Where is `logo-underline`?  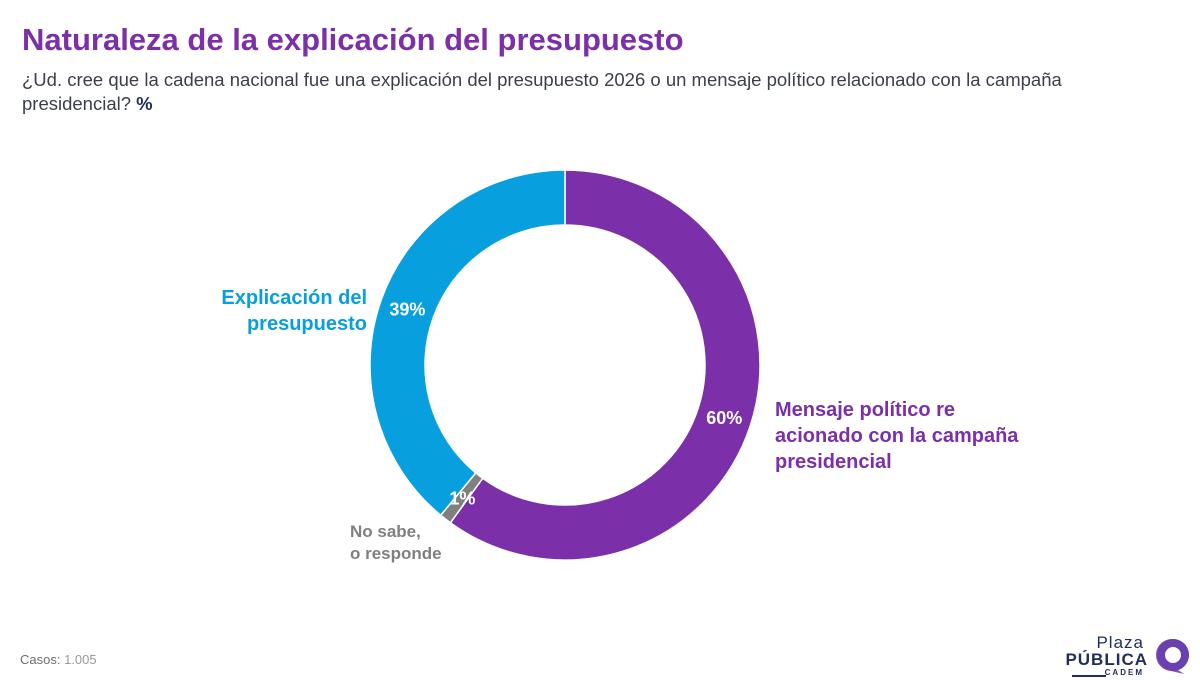 logo-underline is located at coordinates (1089, 676).